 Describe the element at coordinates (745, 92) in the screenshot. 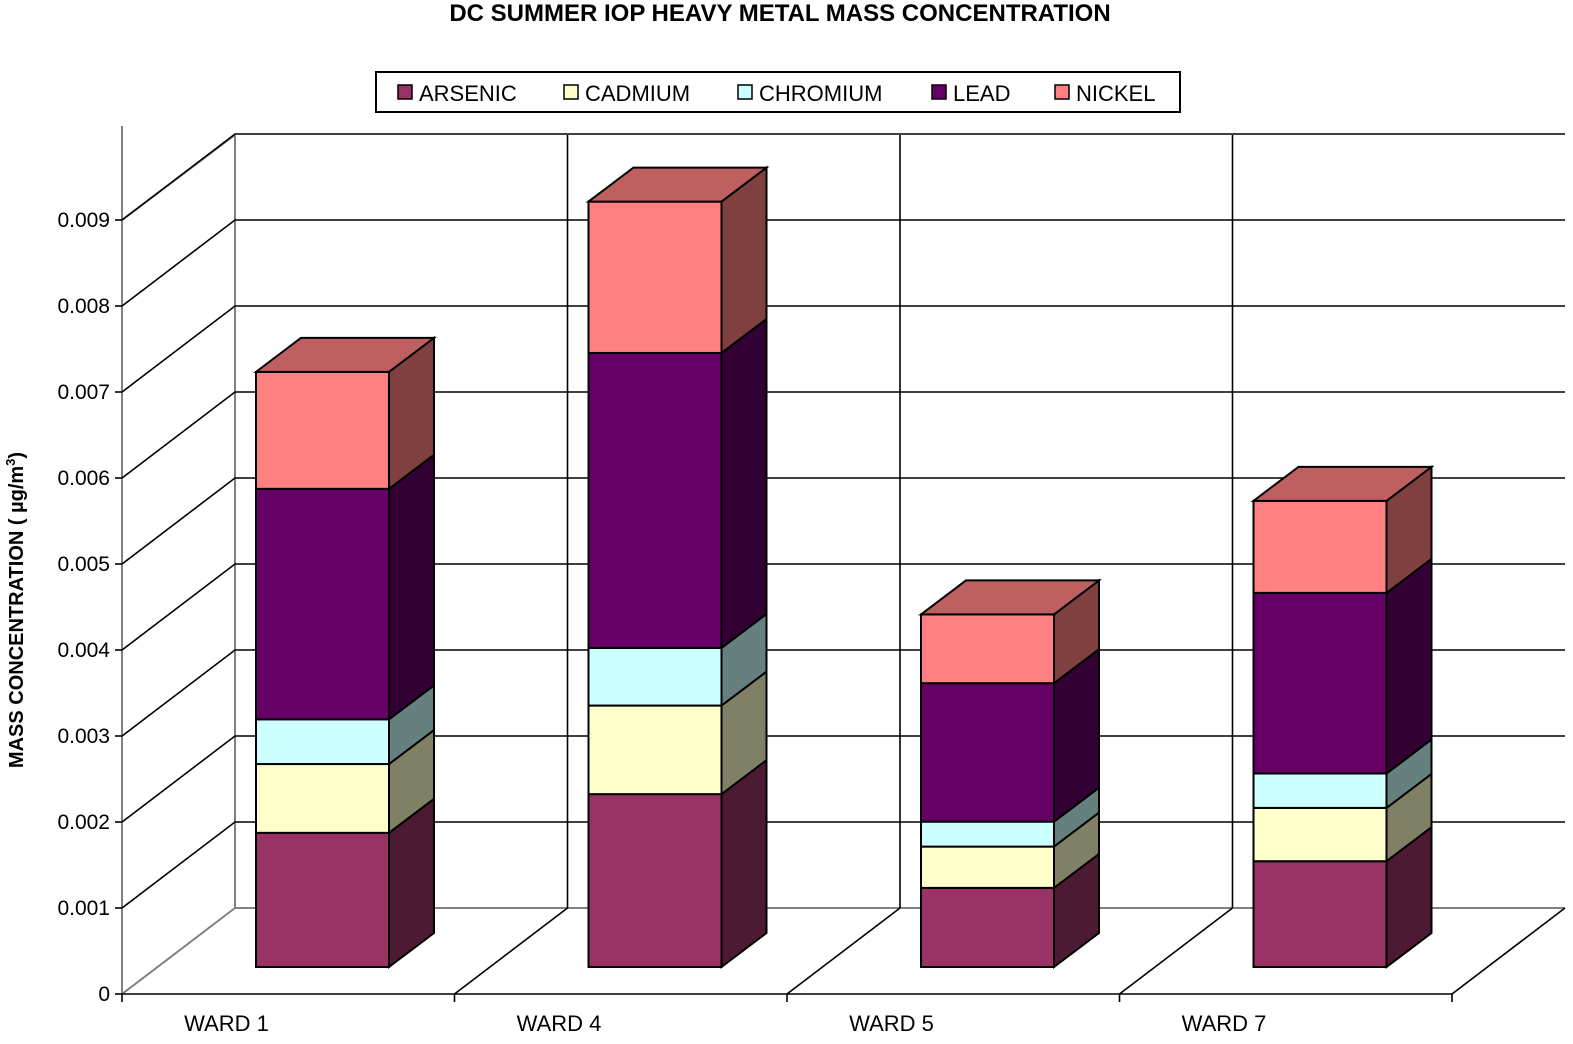

I see `legend-swatch-chromium` at that location.